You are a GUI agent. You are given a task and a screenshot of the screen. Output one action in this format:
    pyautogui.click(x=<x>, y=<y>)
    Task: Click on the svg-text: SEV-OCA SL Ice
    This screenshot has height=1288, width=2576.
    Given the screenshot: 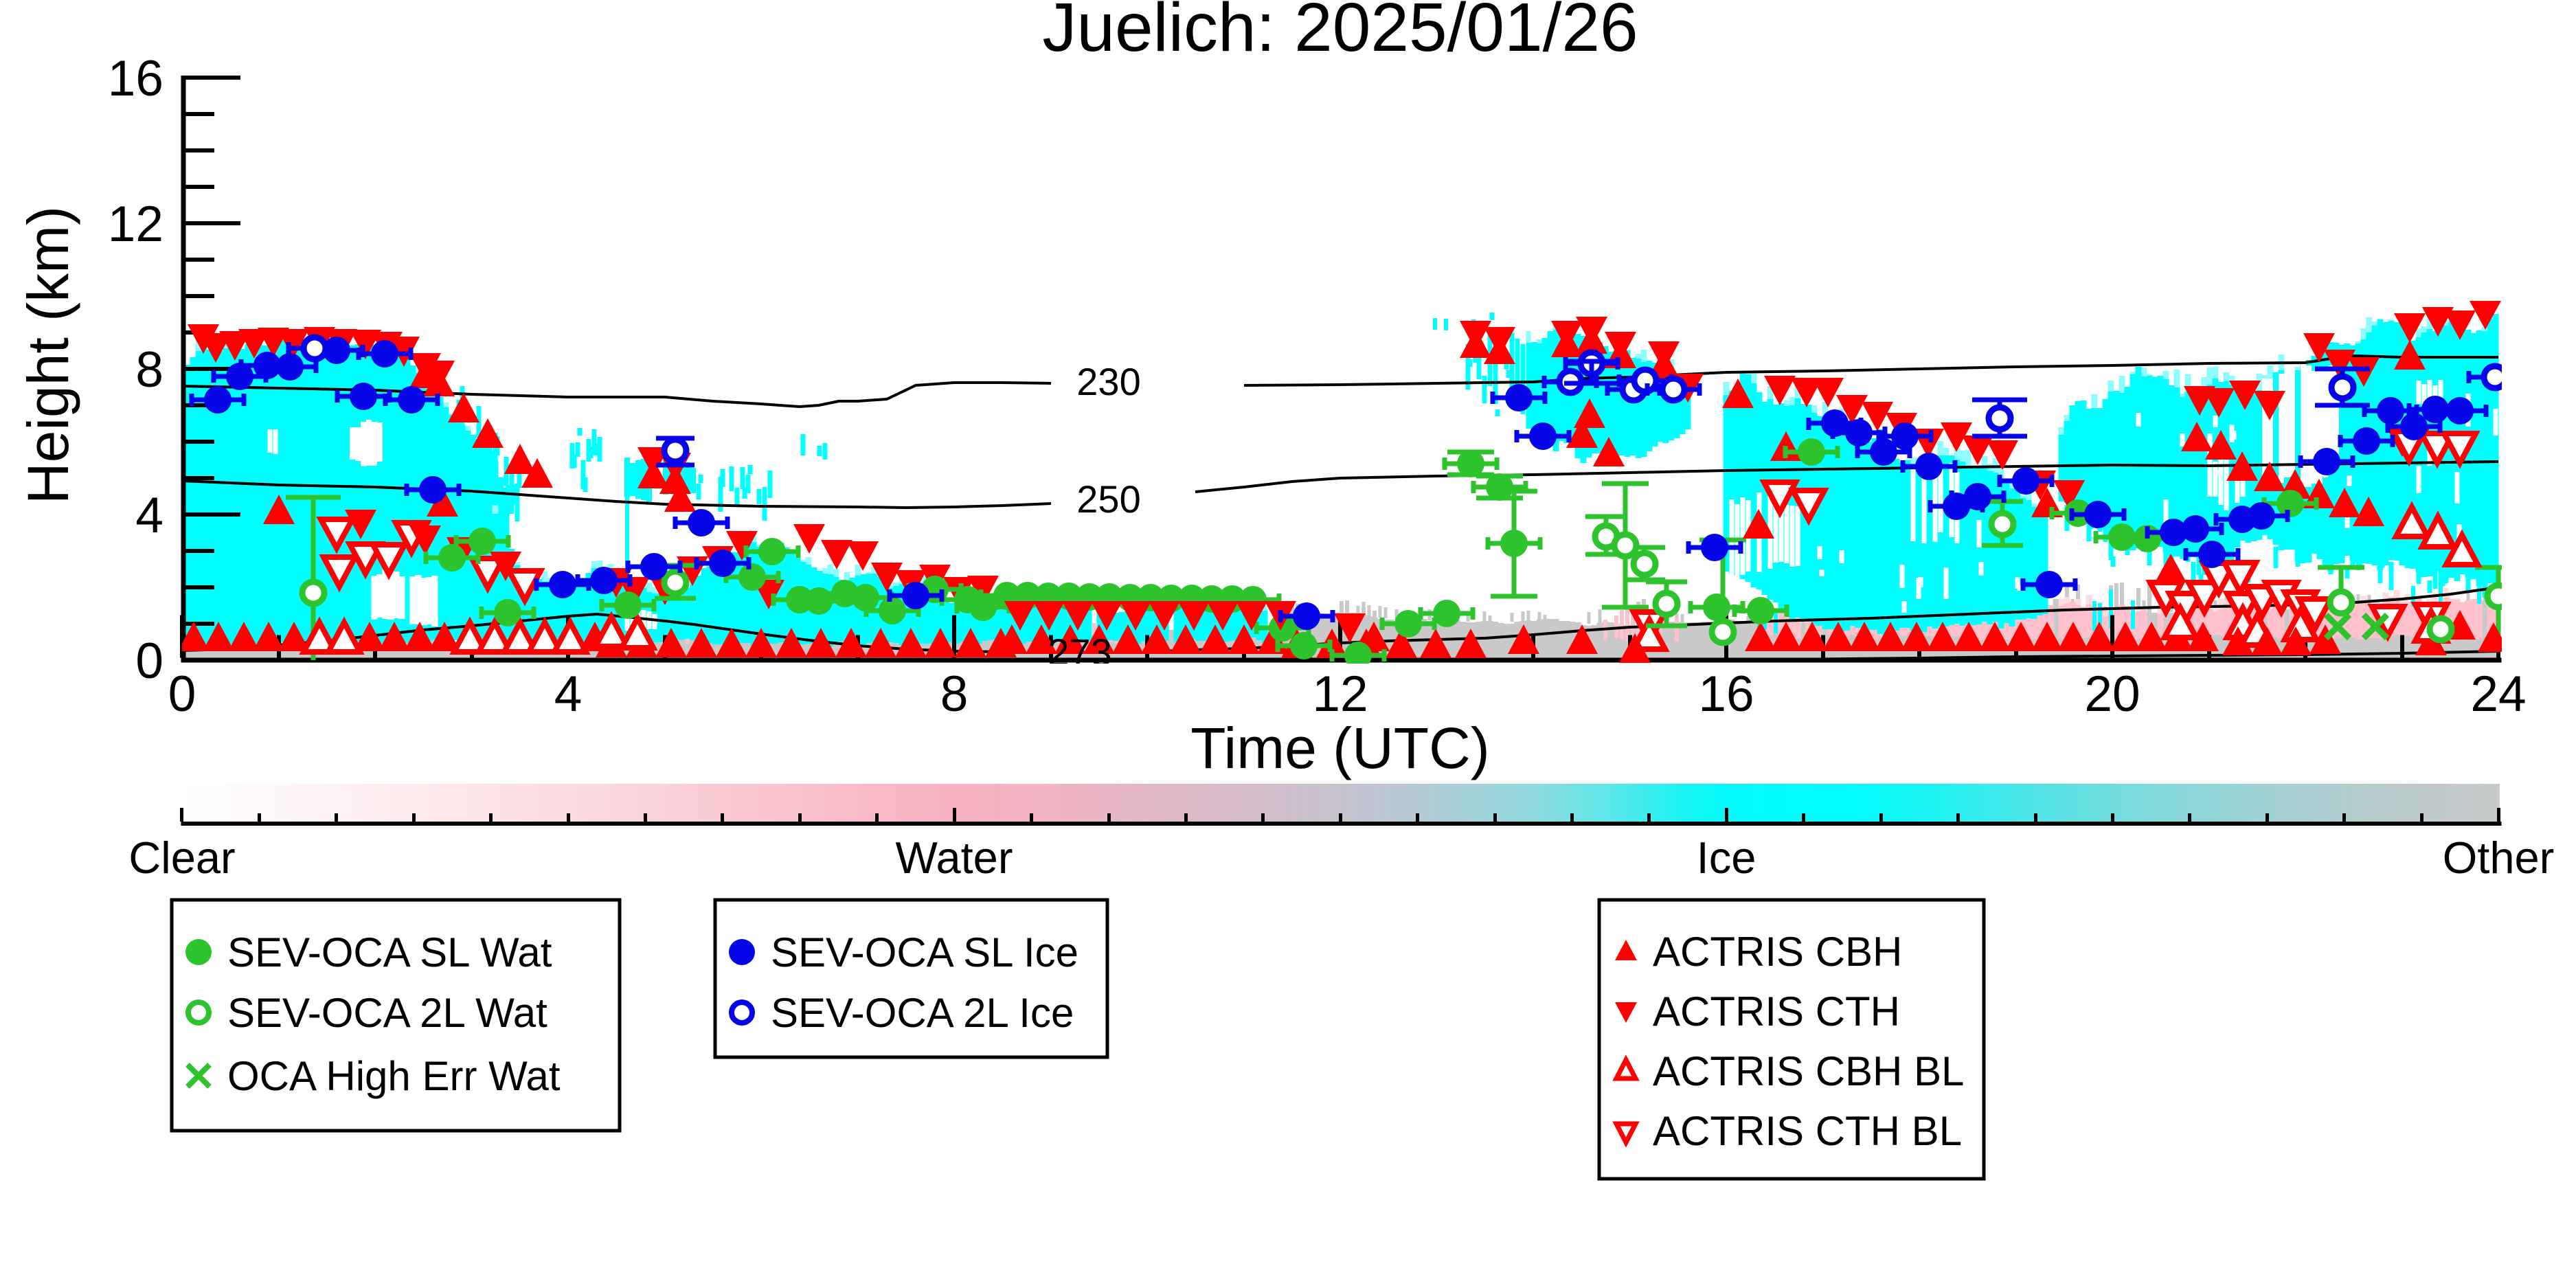 What is the action you would take?
    pyautogui.click(x=924, y=952)
    